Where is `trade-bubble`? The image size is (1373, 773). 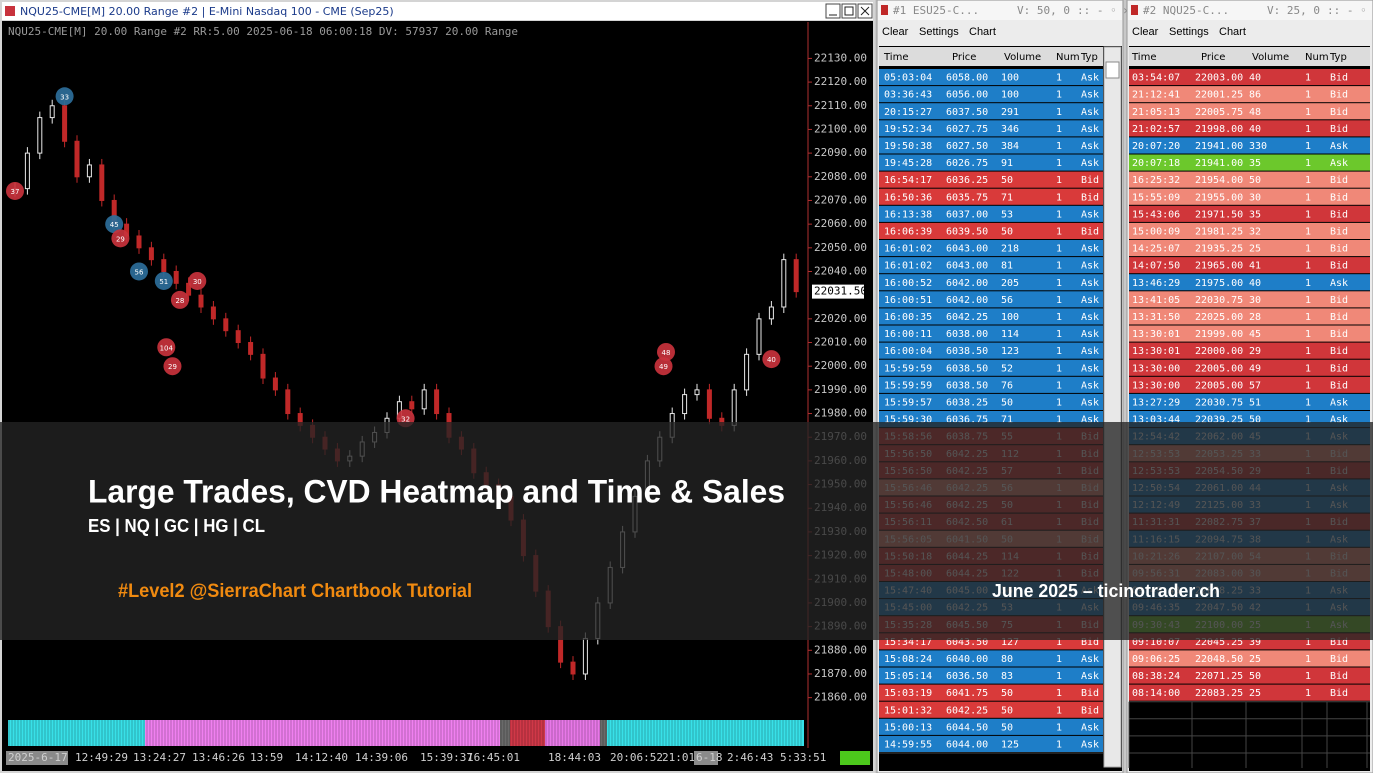
trade-bubble is located at coordinates (15, 190).